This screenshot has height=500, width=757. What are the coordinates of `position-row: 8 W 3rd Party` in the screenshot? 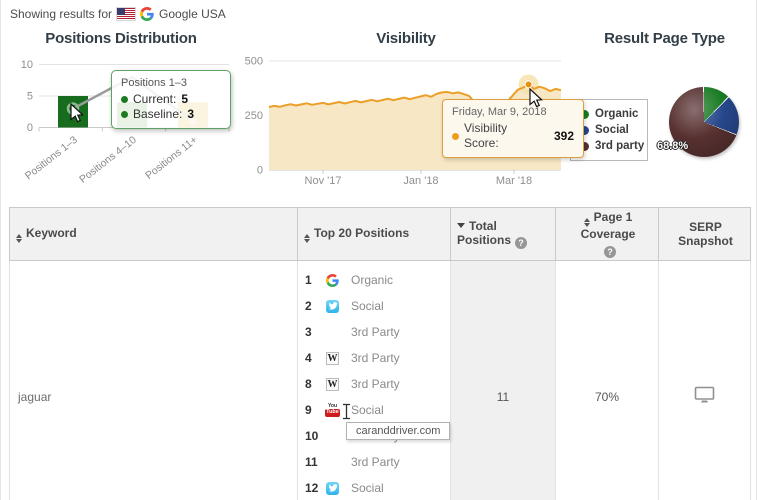 It's located at (377, 384).